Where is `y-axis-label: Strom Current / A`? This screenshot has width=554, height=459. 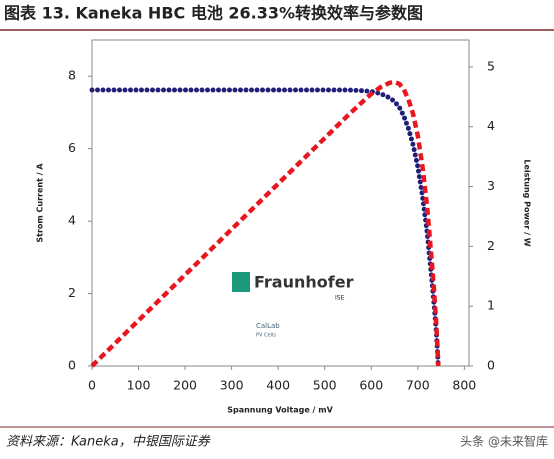
y-axis-label: Strom Current / A is located at coordinates (40, 203).